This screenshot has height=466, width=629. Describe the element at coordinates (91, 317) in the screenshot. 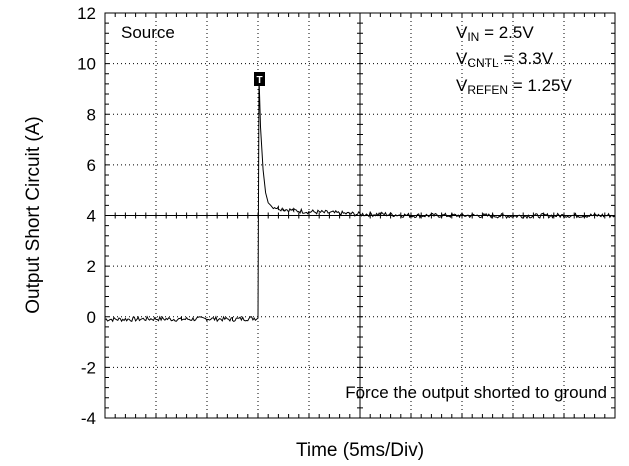

I see `y-tick-label: 0` at that location.